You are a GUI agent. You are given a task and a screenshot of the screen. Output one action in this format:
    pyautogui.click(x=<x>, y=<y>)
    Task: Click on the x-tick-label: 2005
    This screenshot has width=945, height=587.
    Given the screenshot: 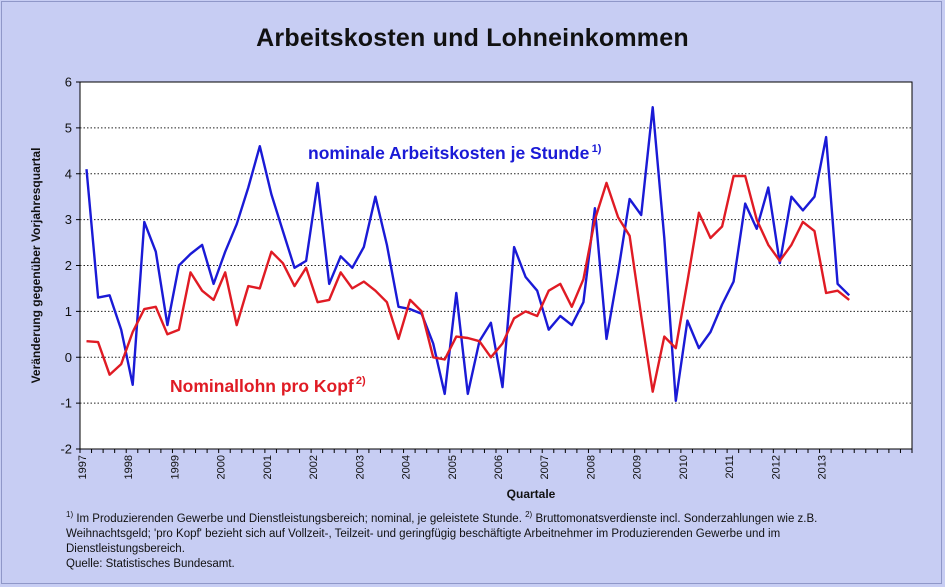 What is the action you would take?
    pyautogui.click(x=453, y=467)
    